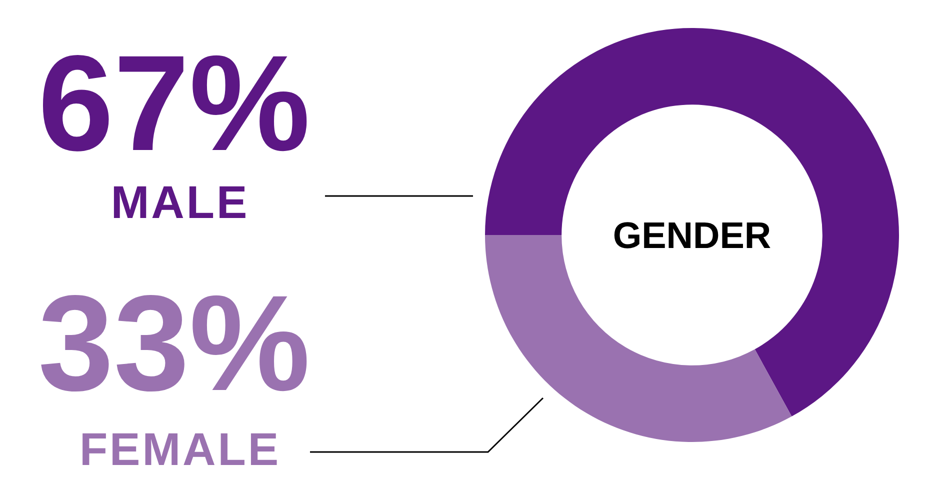 The width and height of the screenshot is (932, 492). What do you see at coordinates (180, 202) in the screenshot?
I see `slice-label: MALE` at bounding box center [180, 202].